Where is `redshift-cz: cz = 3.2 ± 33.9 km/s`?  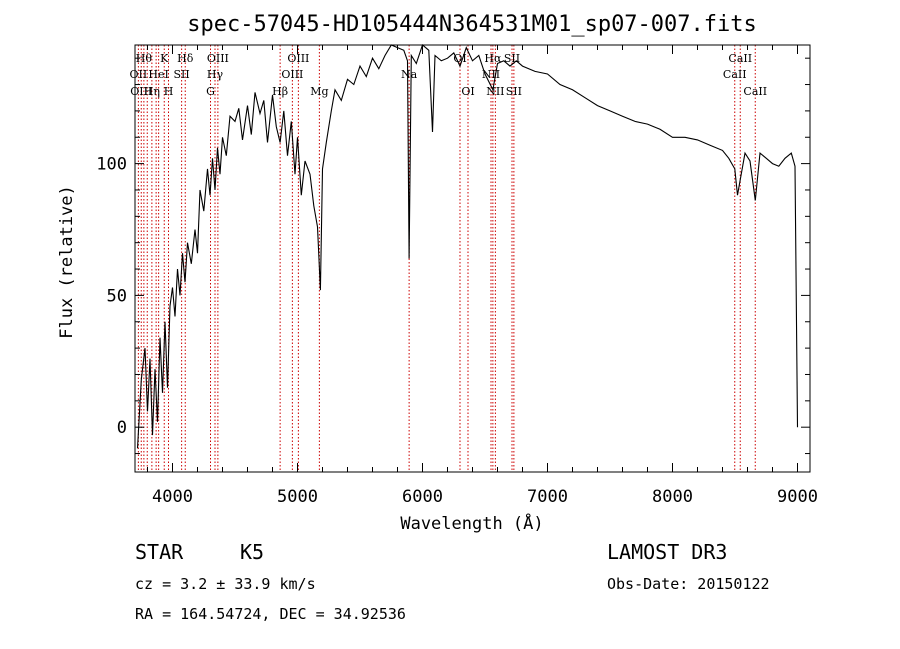 redshift-cz: cz = 3.2 ± 33.9 km/s is located at coordinates (225, 584).